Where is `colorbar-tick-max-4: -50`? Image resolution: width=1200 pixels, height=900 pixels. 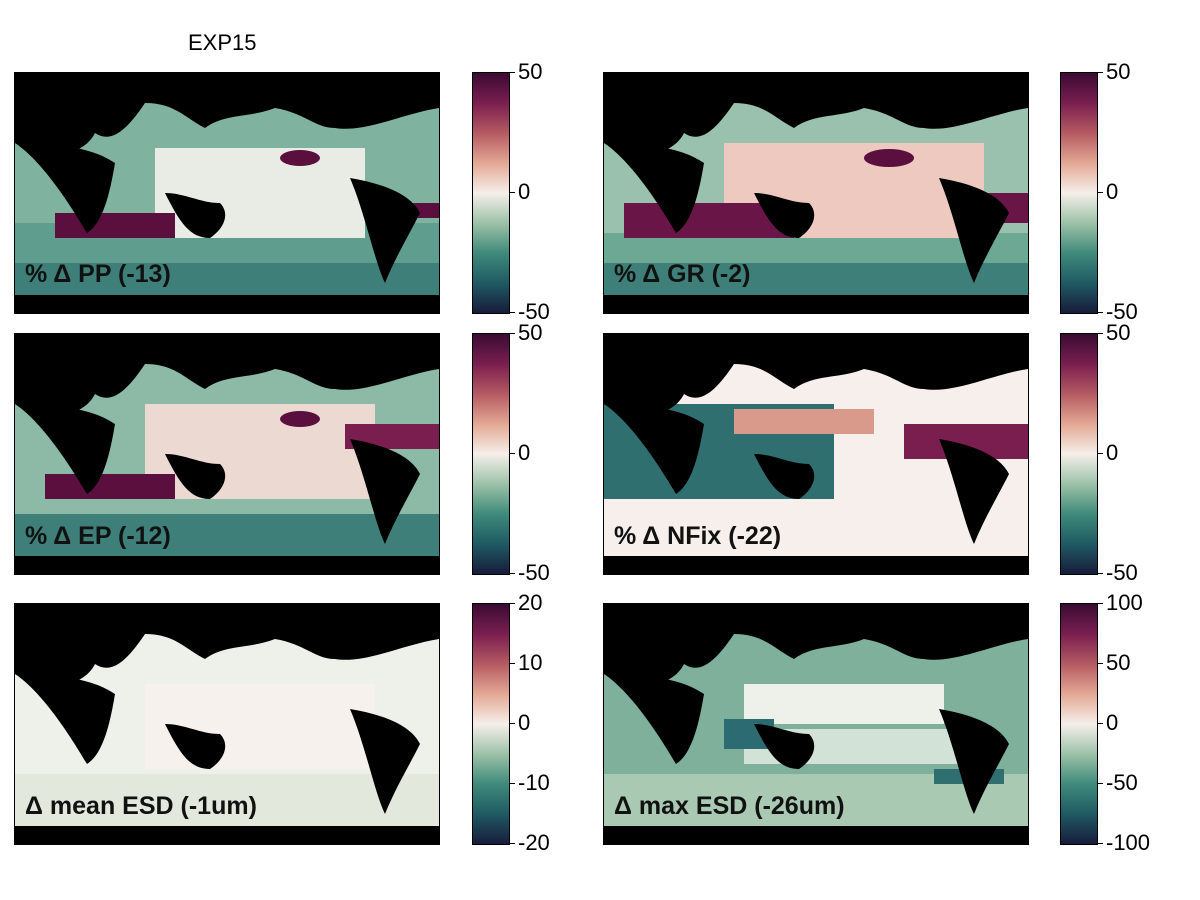
colorbar-tick-max-4: -50 is located at coordinates (1122, 782).